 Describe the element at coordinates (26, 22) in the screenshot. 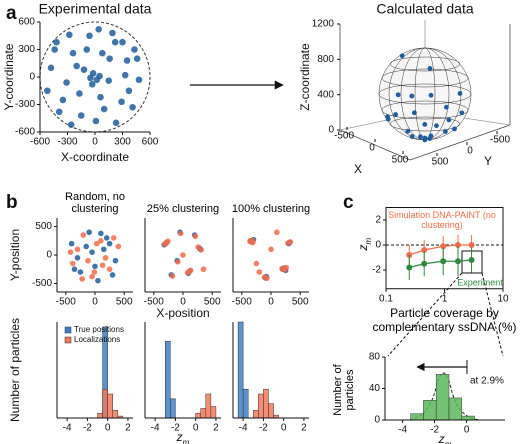

I see `y-tick-label: 600` at that location.